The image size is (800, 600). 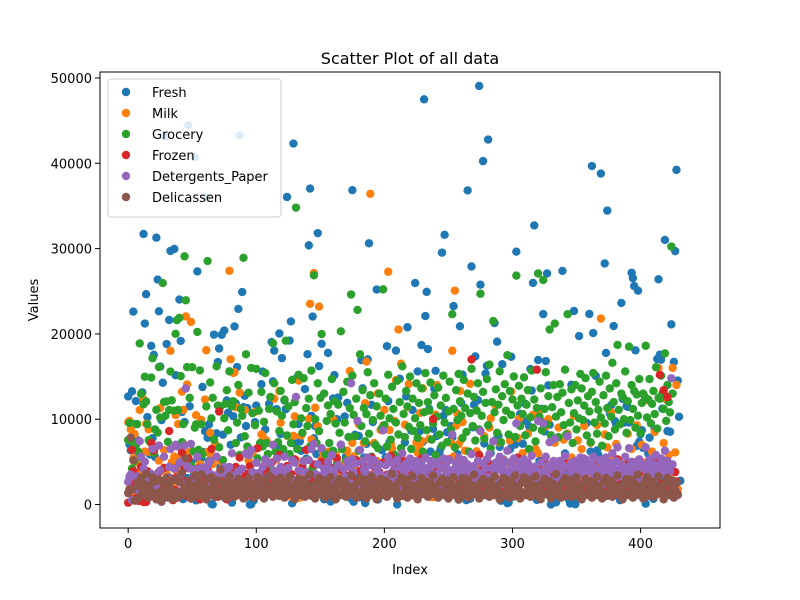 What do you see at coordinates (410, 570) in the screenshot?
I see `x-axis-label: Index` at bounding box center [410, 570].